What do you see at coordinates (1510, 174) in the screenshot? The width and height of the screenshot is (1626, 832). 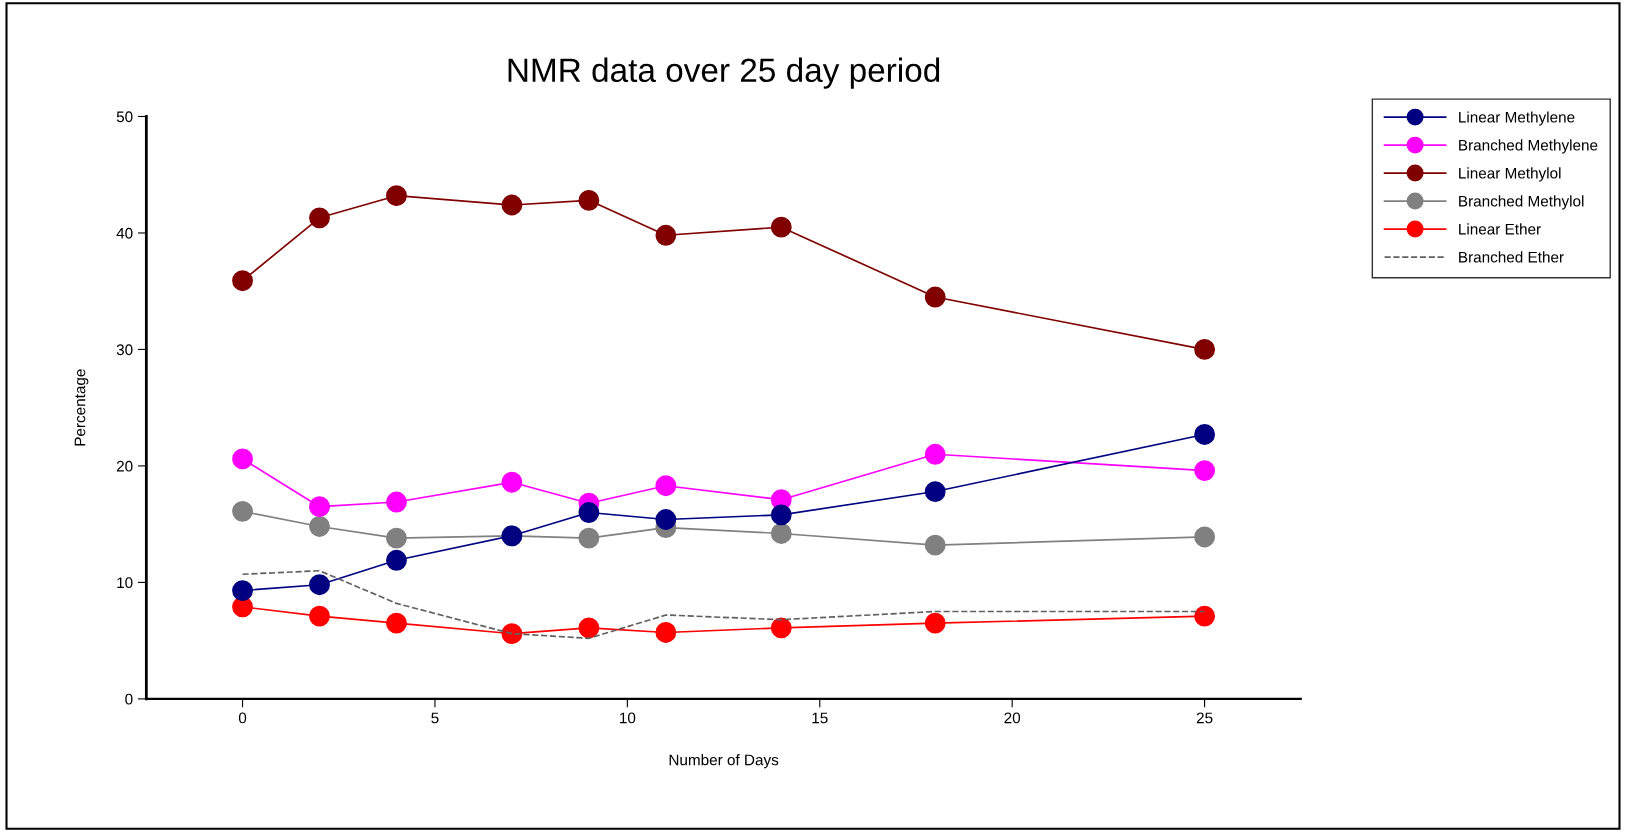 I see `legend-label: Linear Methylol` at bounding box center [1510, 174].